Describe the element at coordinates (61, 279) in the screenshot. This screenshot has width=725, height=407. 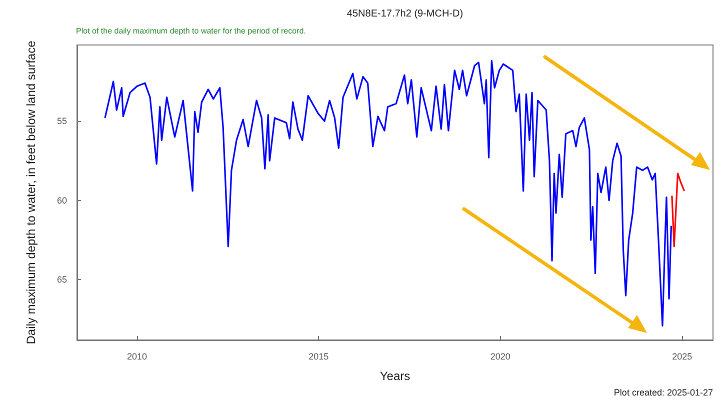
I see `y-tick-label: 65` at that location.